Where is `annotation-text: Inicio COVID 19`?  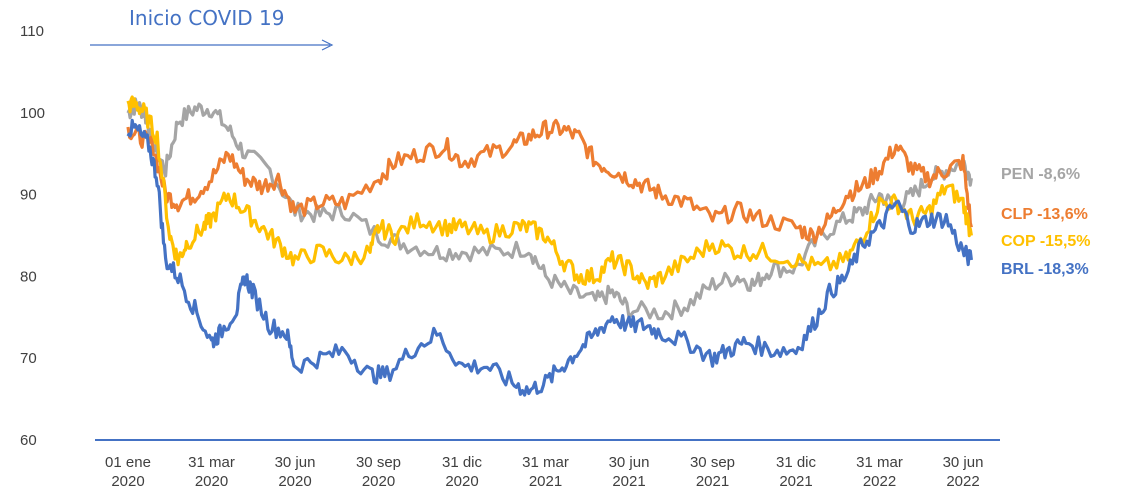 annotation-text: Inicio COVID 19 is located at coordinates (206, 18).